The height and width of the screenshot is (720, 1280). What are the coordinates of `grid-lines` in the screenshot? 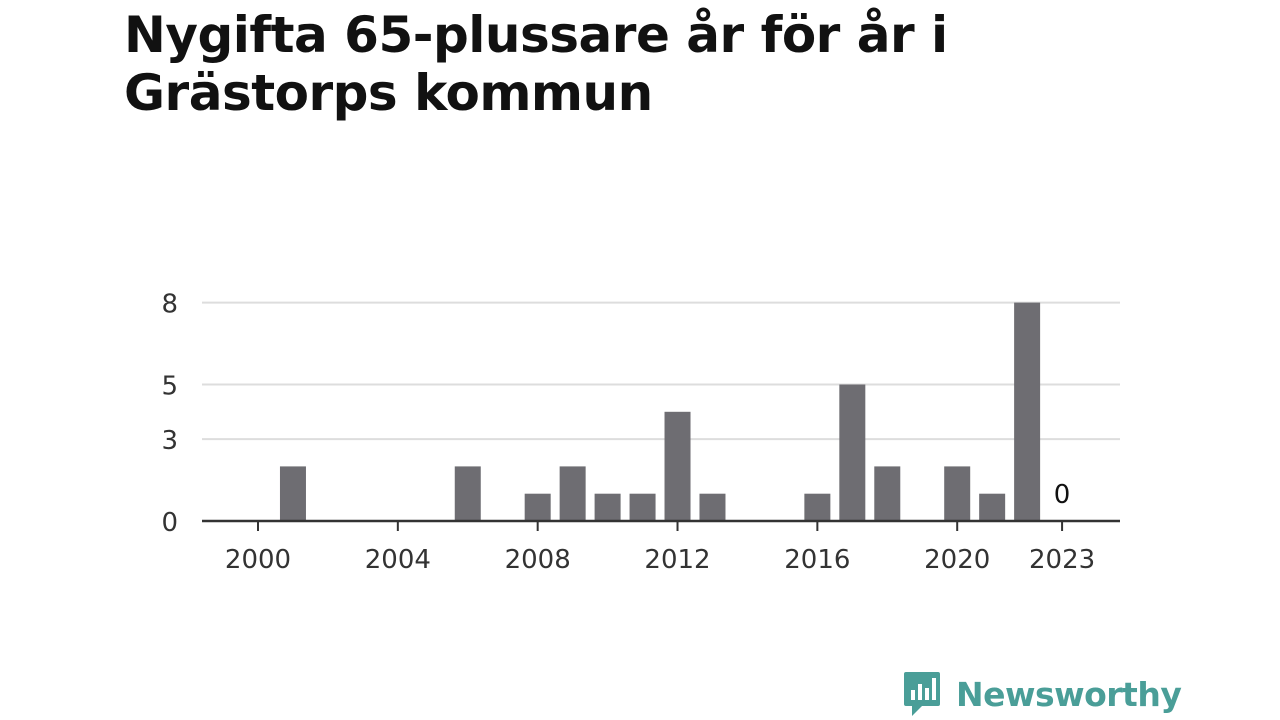 It's located at (661, 371).